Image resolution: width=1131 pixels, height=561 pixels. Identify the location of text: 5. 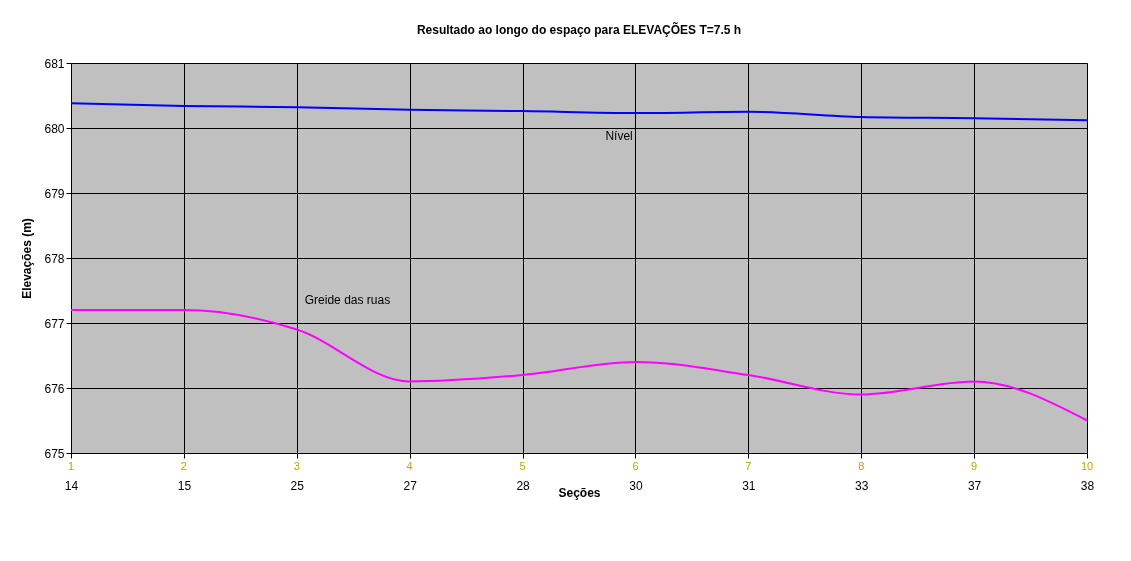
(522, 466).